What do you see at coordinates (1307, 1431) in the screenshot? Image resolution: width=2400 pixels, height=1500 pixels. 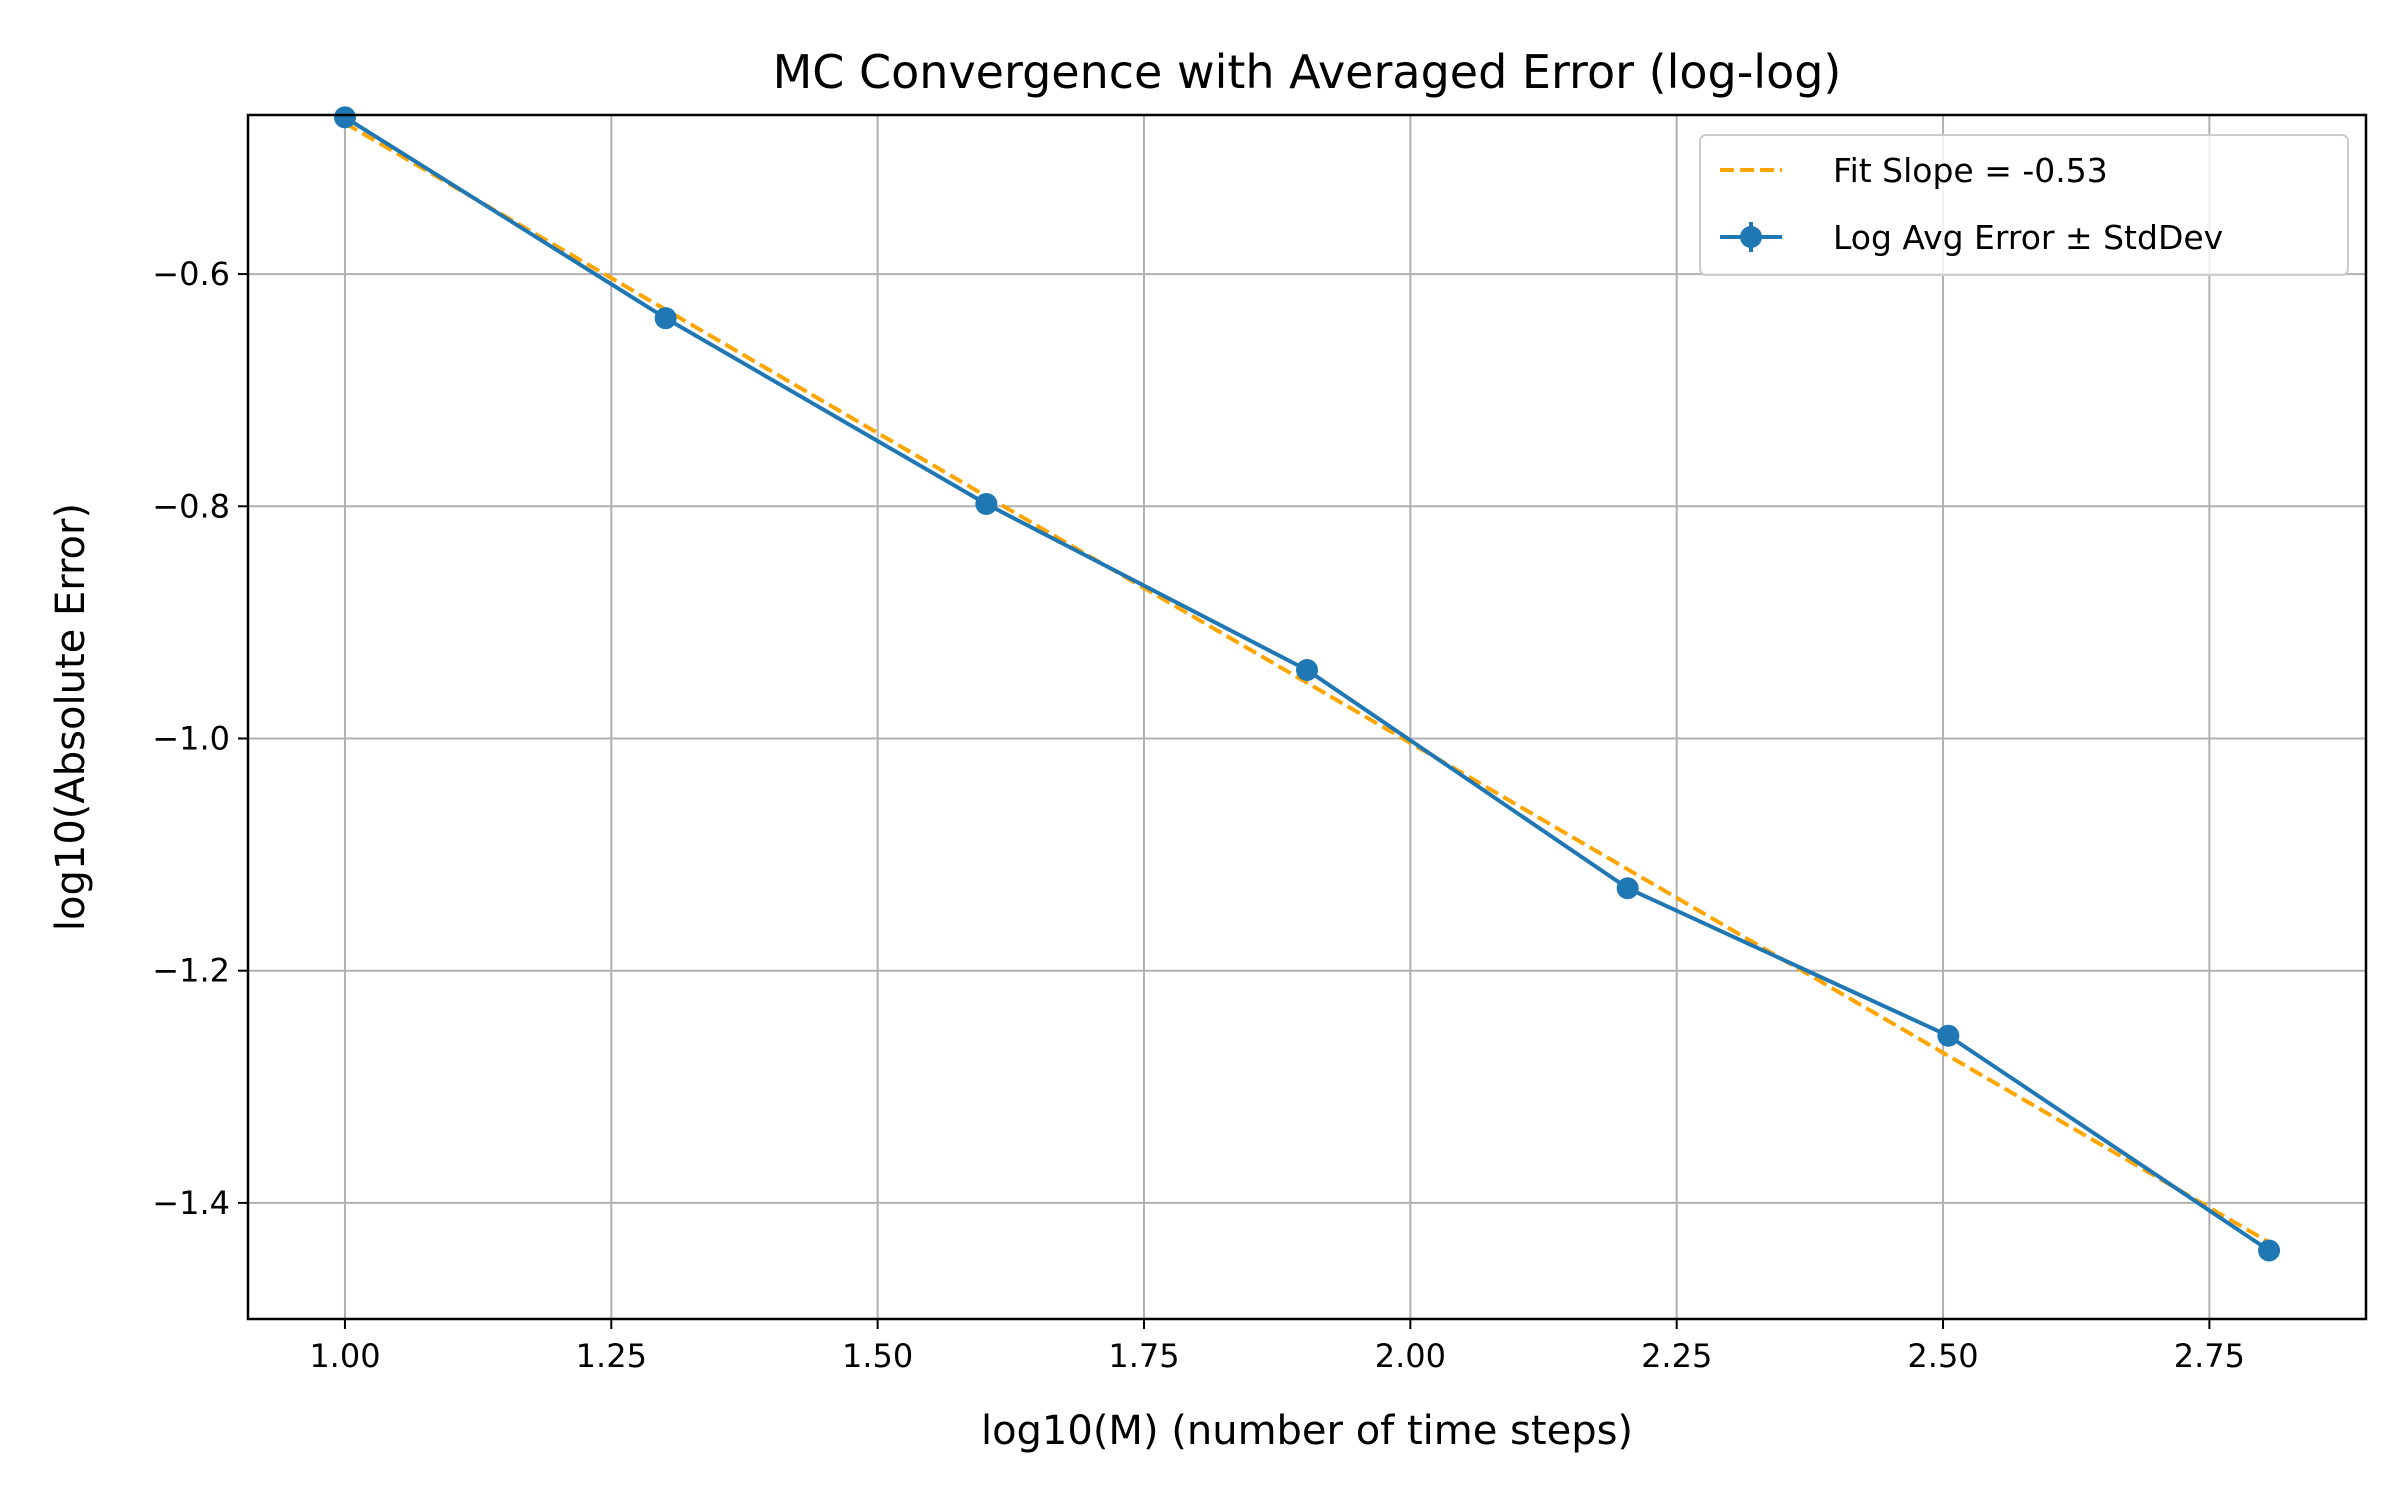 I see `x-axis-label: log10(M) (number of time steps)` at bounding box center [1307, 1431].